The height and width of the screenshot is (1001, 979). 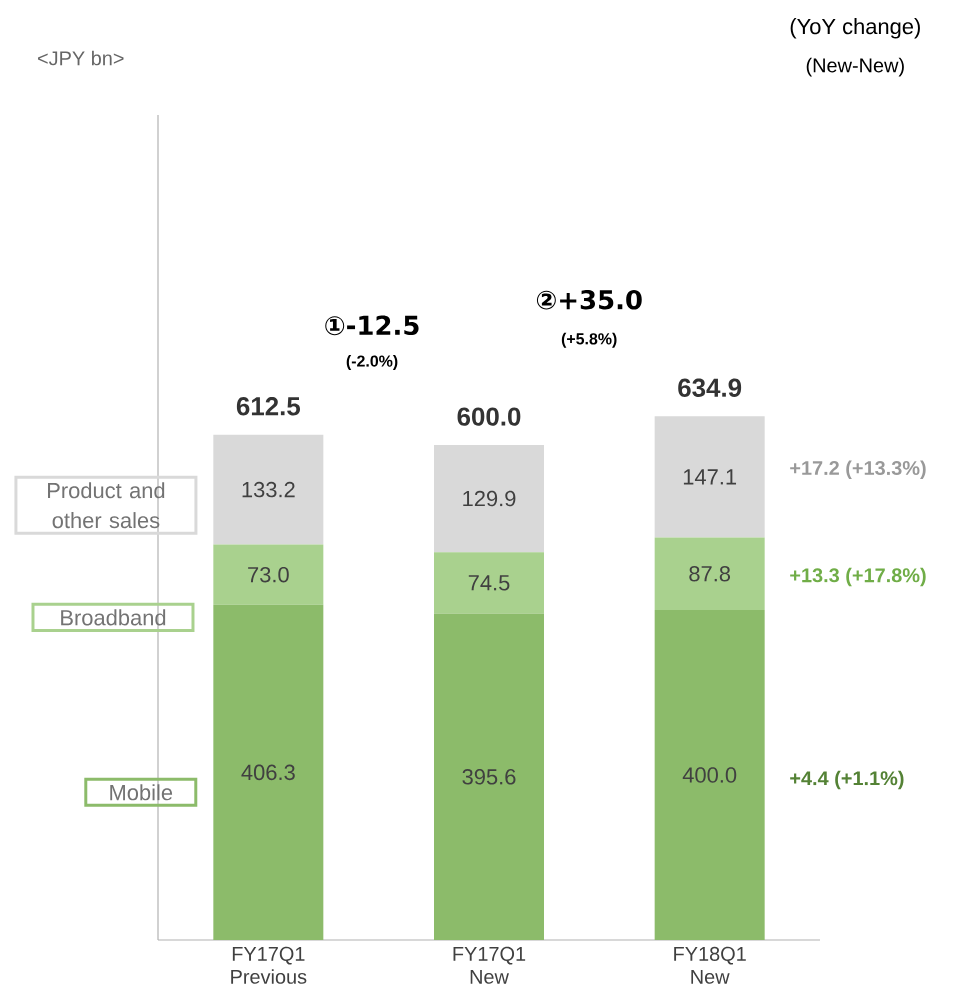 I want to click on data-label: 129.9, so click(x=489, y=498).